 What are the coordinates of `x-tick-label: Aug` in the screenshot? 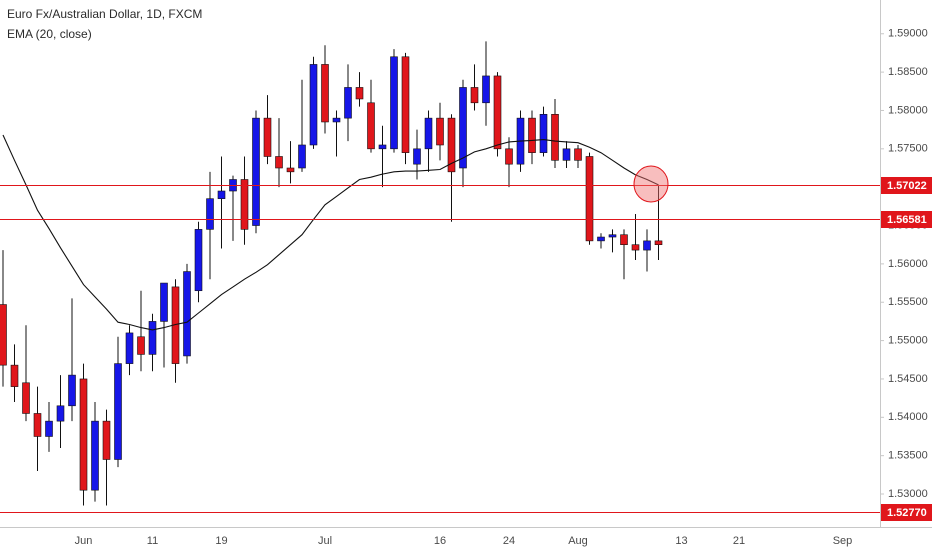 It's located at (578, 541).